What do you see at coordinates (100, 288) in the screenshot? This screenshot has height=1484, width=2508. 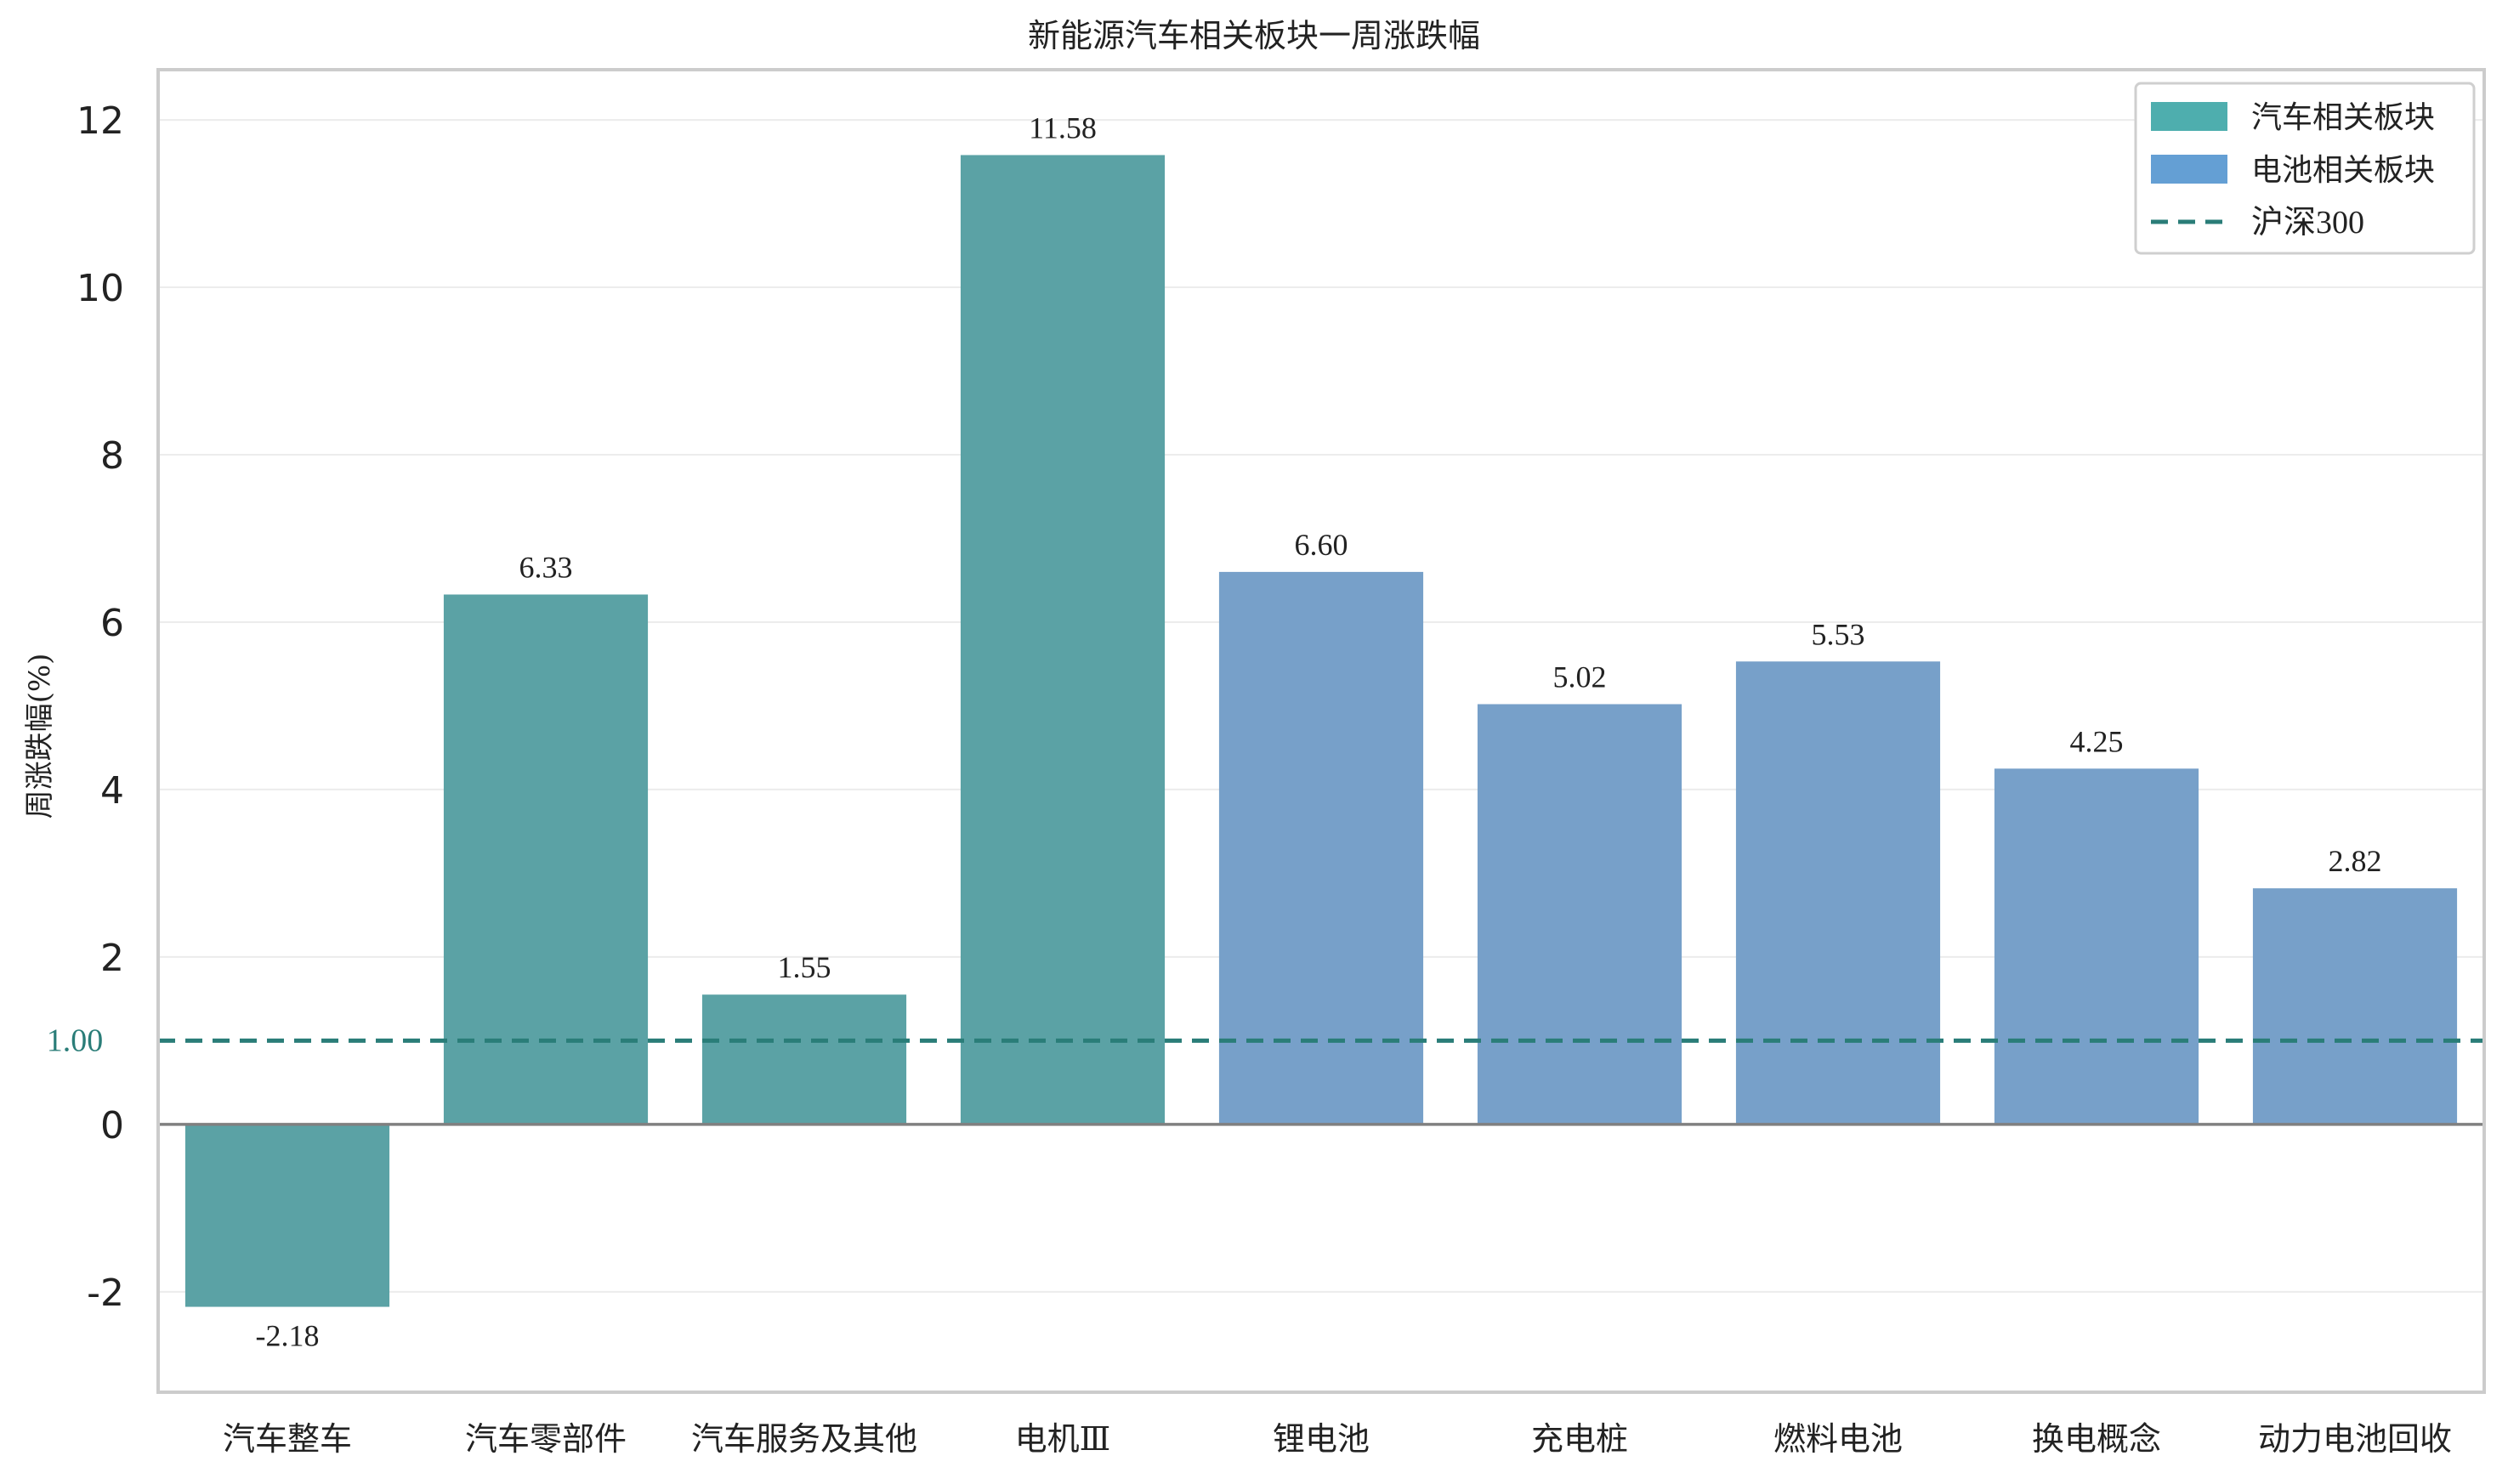 I see `y-tick-label: 10` at bounding box center [100, 288].